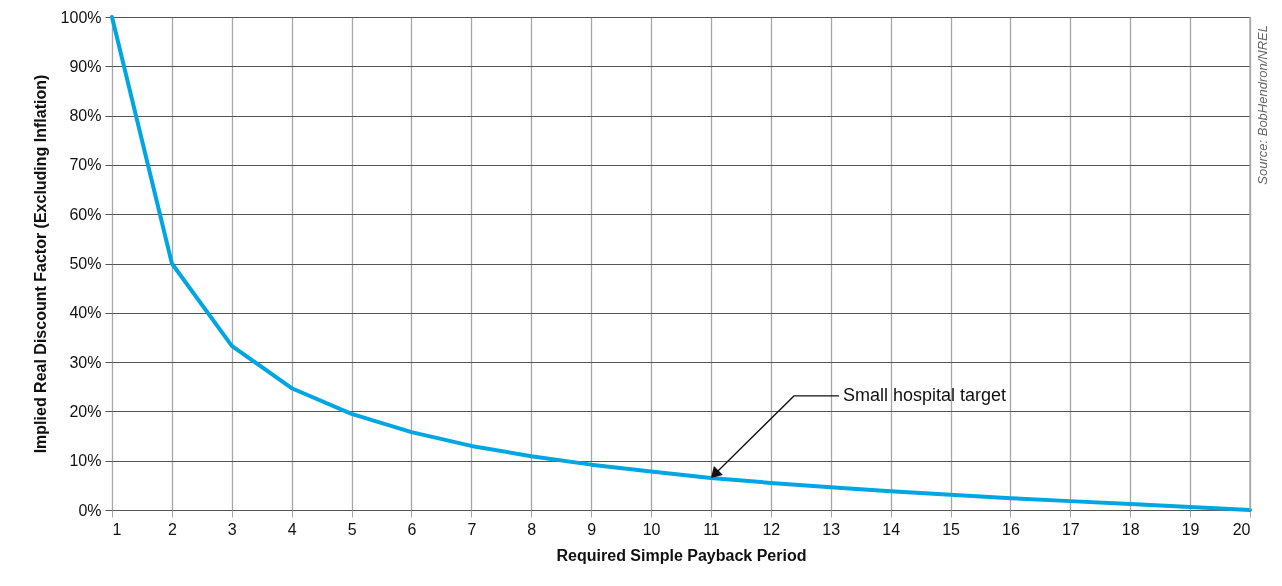  I want to click on y-tick-label: 20%, so click(85, 411).